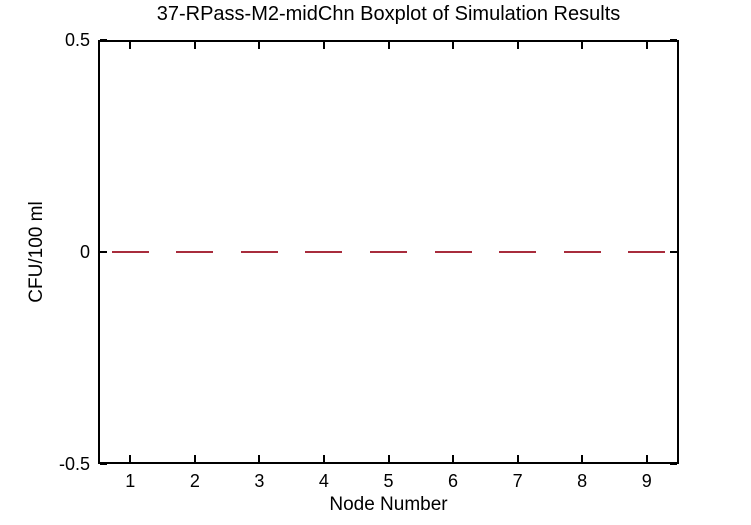 The width and height of the screenshot is (751, 525). Describe the element at coordinates (646, 481) in the screenshot. I see `x-tick-label: 9` at that location.